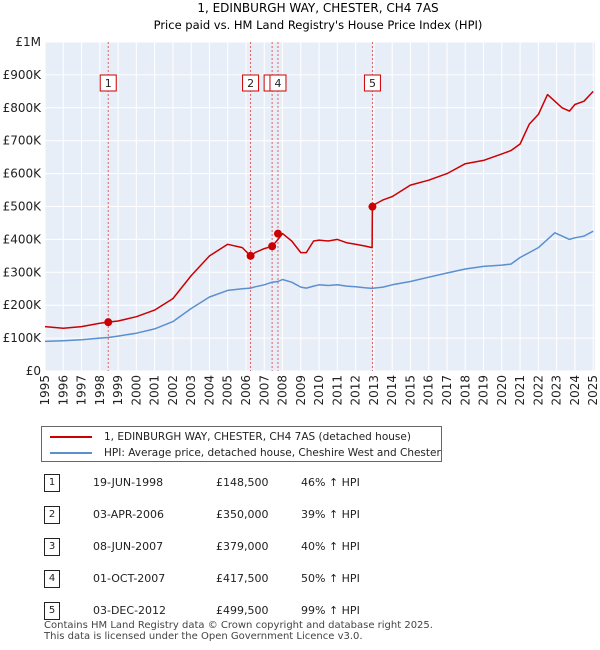 The image size is (600, 650). What do you see at coordinates (429, 390) in the screenshot?
I see `x-tick-label: 2016` at bounding box center [429, 390].